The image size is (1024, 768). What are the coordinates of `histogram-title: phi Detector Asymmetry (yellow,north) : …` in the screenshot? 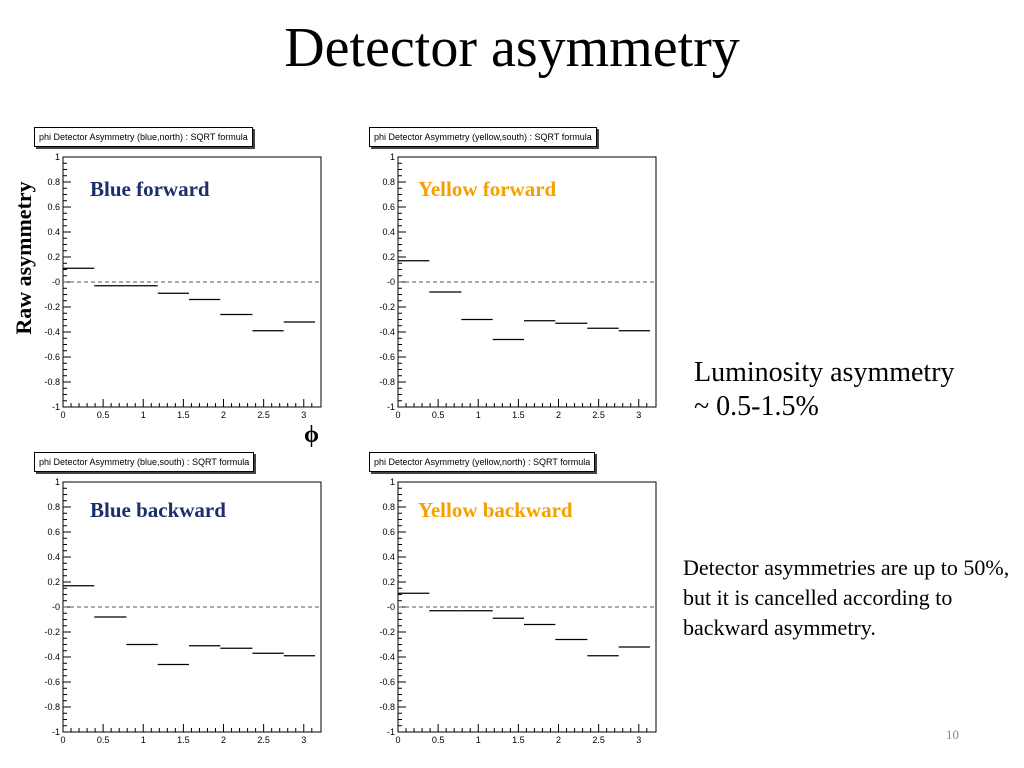 It's located at (482, 462).